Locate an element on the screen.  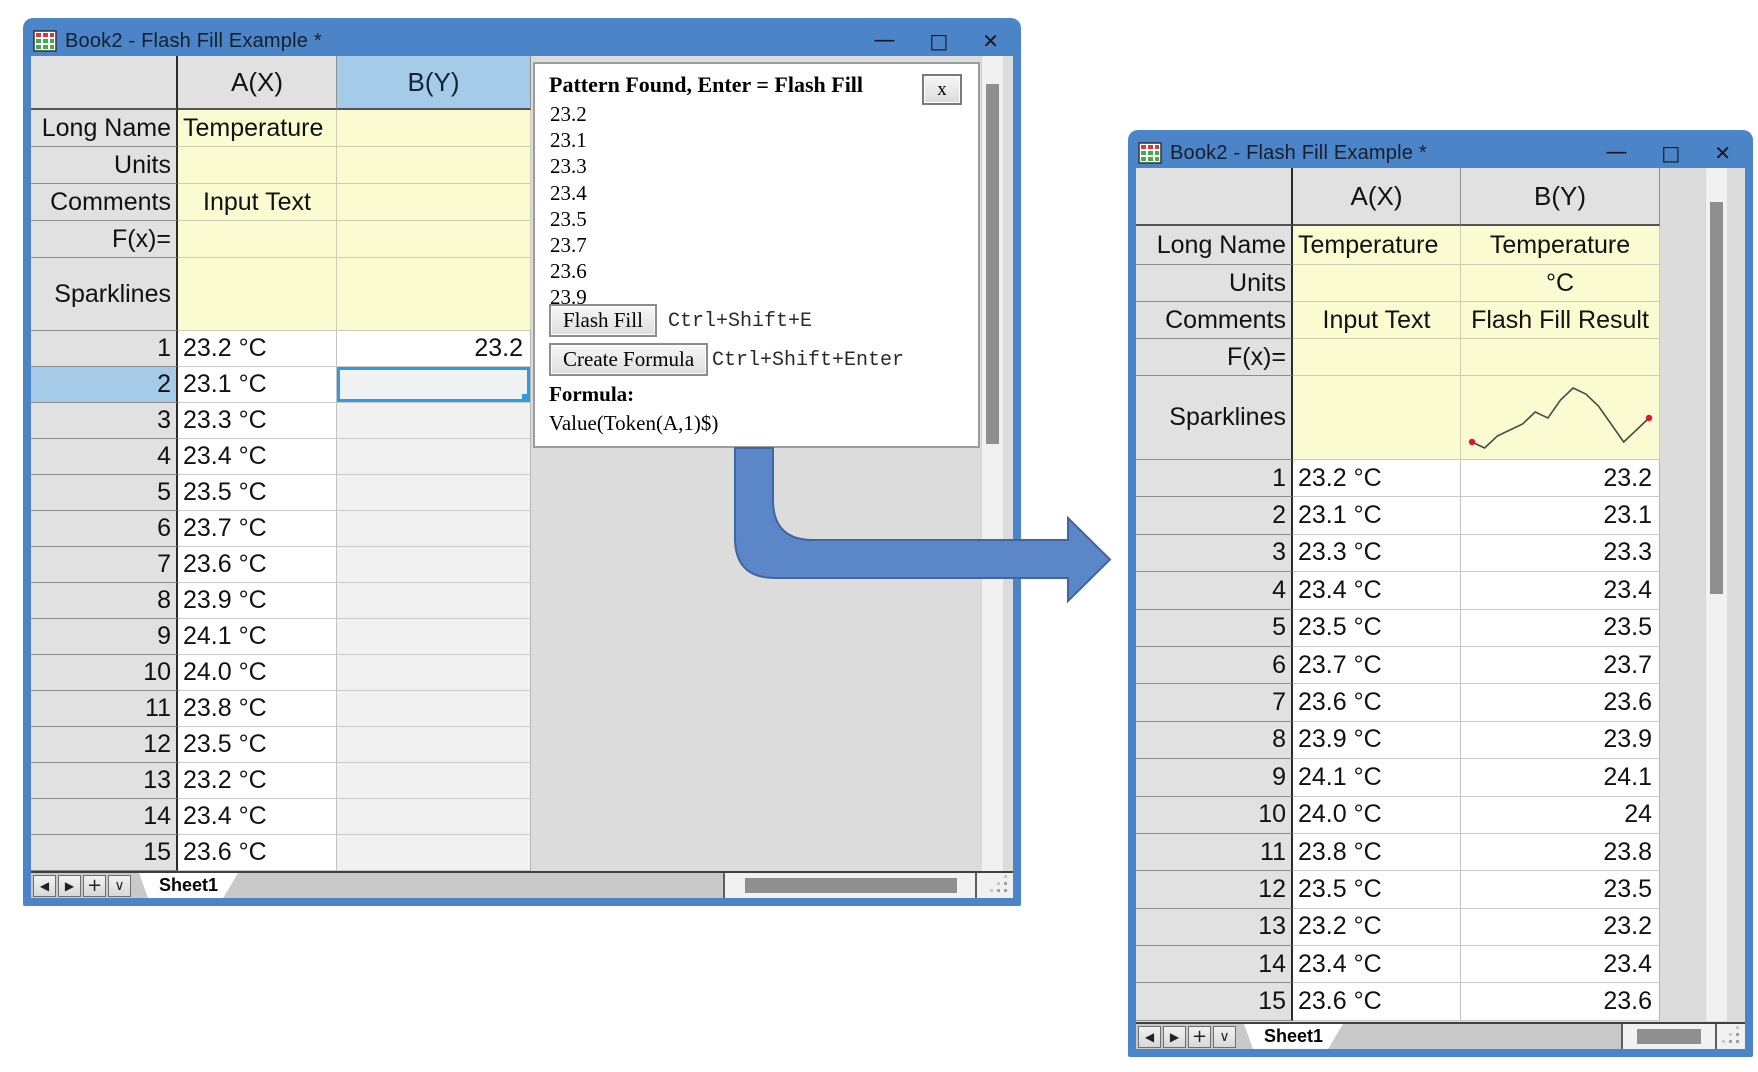
cell-b: 23.8 is located at coordinates (1560, 852).